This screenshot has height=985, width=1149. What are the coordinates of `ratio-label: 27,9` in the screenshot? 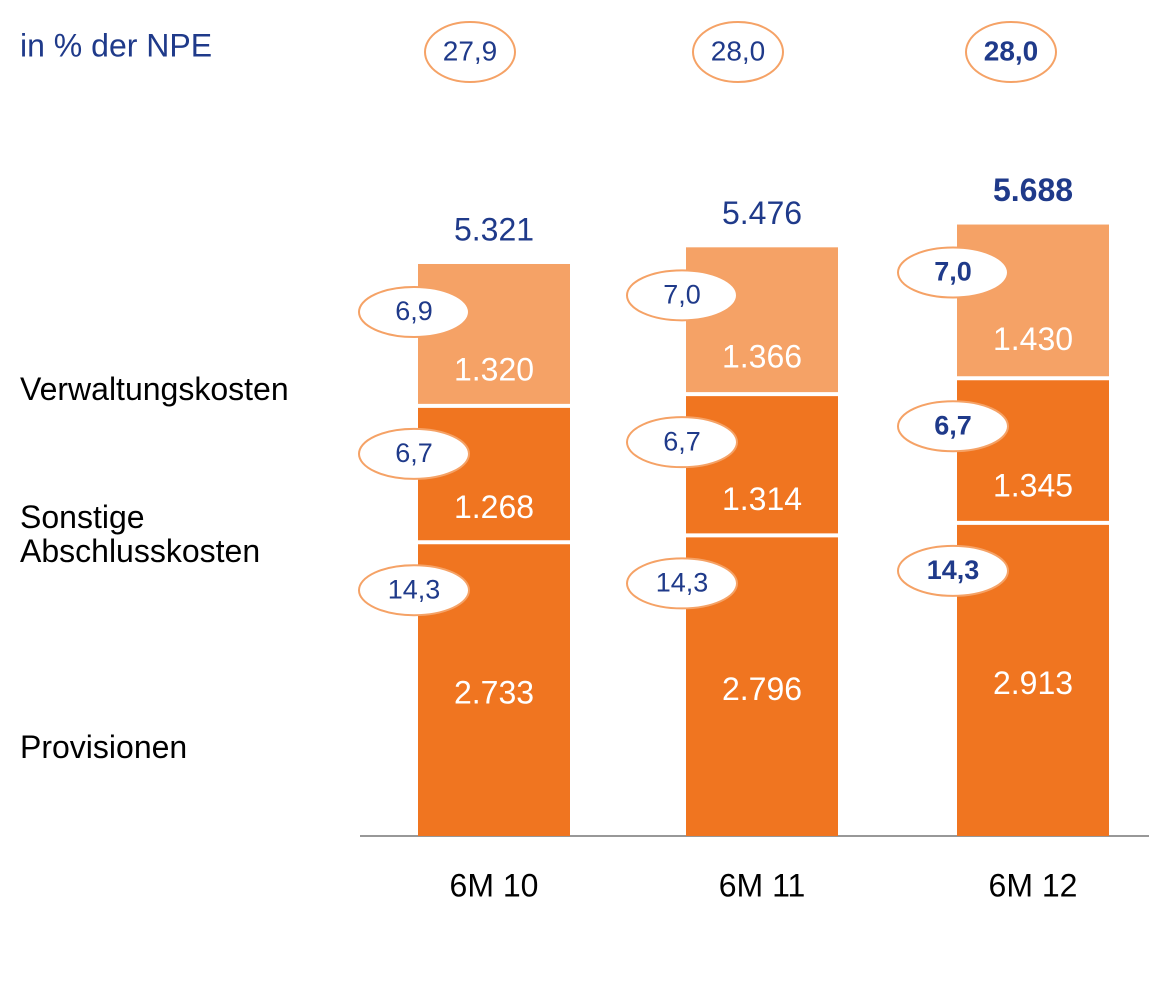 It's located at (470, 50).